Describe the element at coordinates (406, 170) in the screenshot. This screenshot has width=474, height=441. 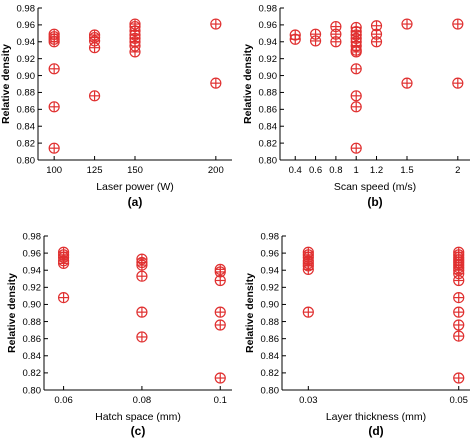
I see `x-tick-label: 1.5` at that location.